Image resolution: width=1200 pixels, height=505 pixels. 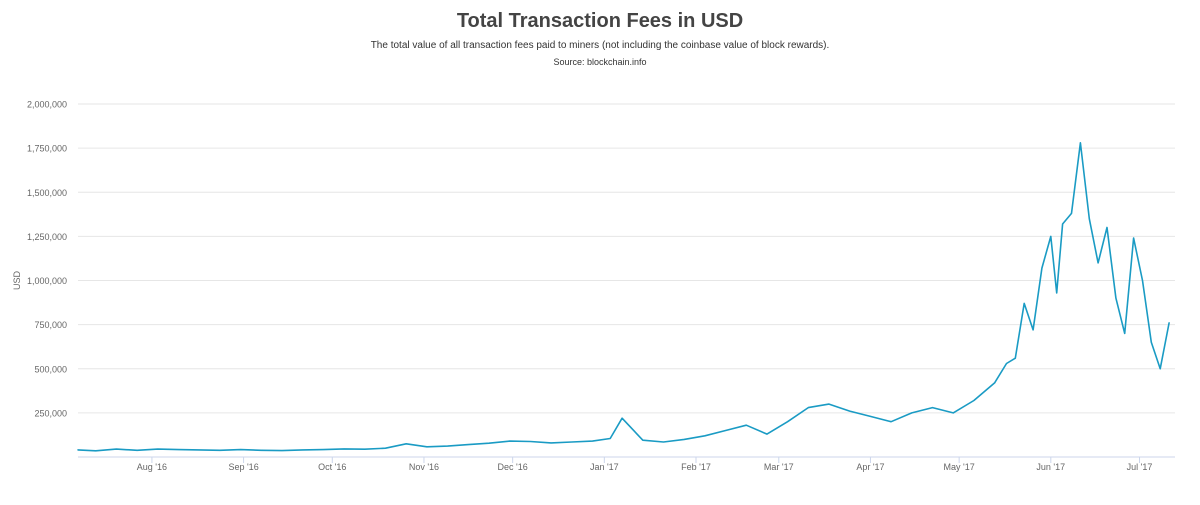 I want to click on y-tick-label: 1,000,000, so click(x=47, y=281).